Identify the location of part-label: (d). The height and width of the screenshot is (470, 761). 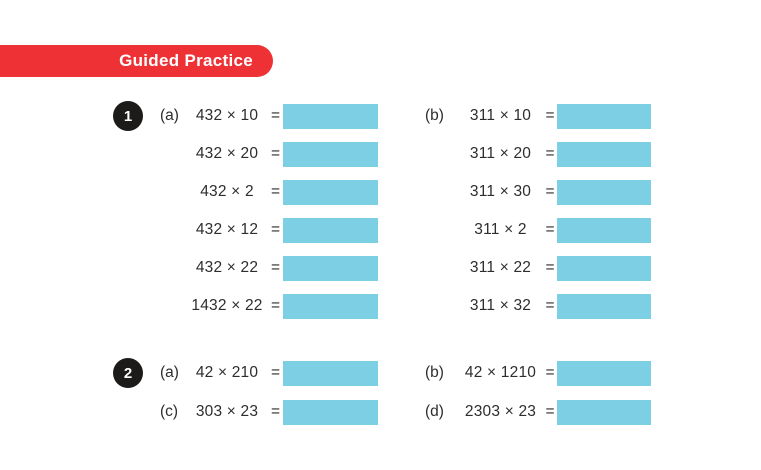
(434, 411).